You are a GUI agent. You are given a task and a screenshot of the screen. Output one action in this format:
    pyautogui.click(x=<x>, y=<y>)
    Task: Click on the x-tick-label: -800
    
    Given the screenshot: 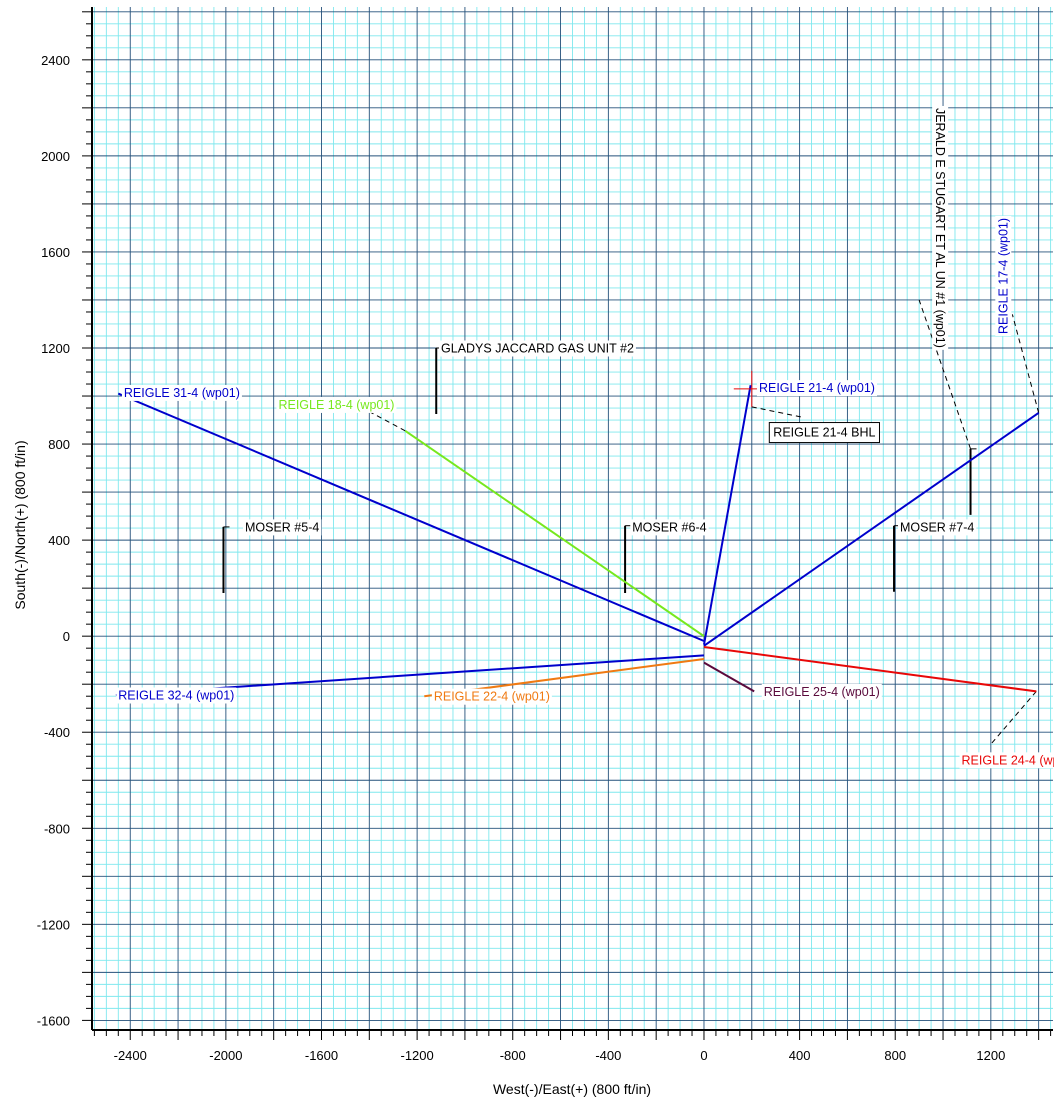 What is the action you would take?
    pyautogui.click(x=513, y=1055)
    